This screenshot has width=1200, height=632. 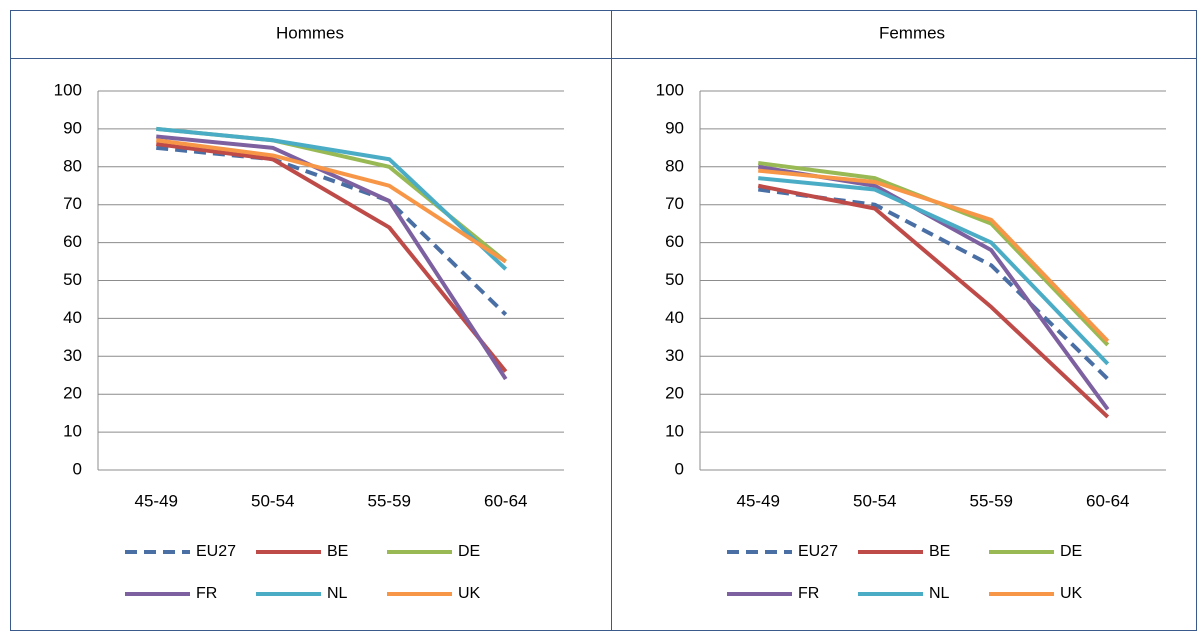 What do you see at coordinates (912, 32) in the screenshot?
I see `chart-title: Femmes` at bounding box center [912, 32].